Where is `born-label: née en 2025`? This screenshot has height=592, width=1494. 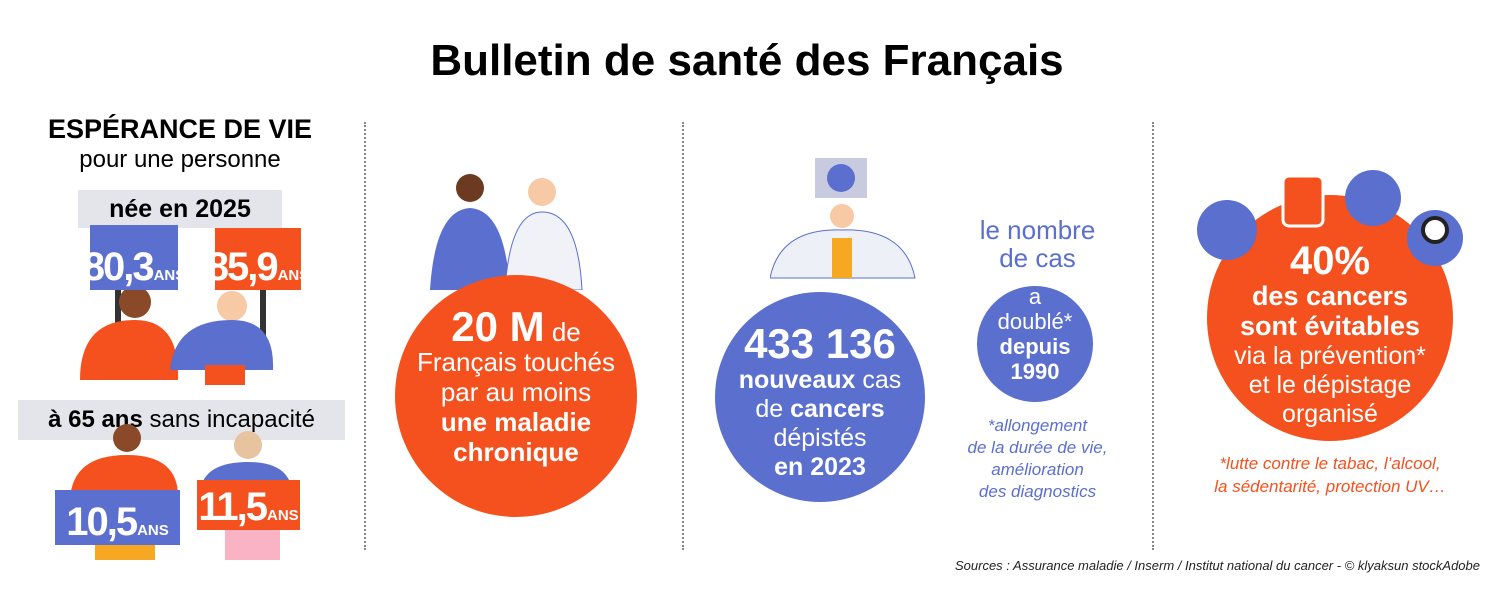 born-label: née en 2025 is located at coordinates (180, 209).